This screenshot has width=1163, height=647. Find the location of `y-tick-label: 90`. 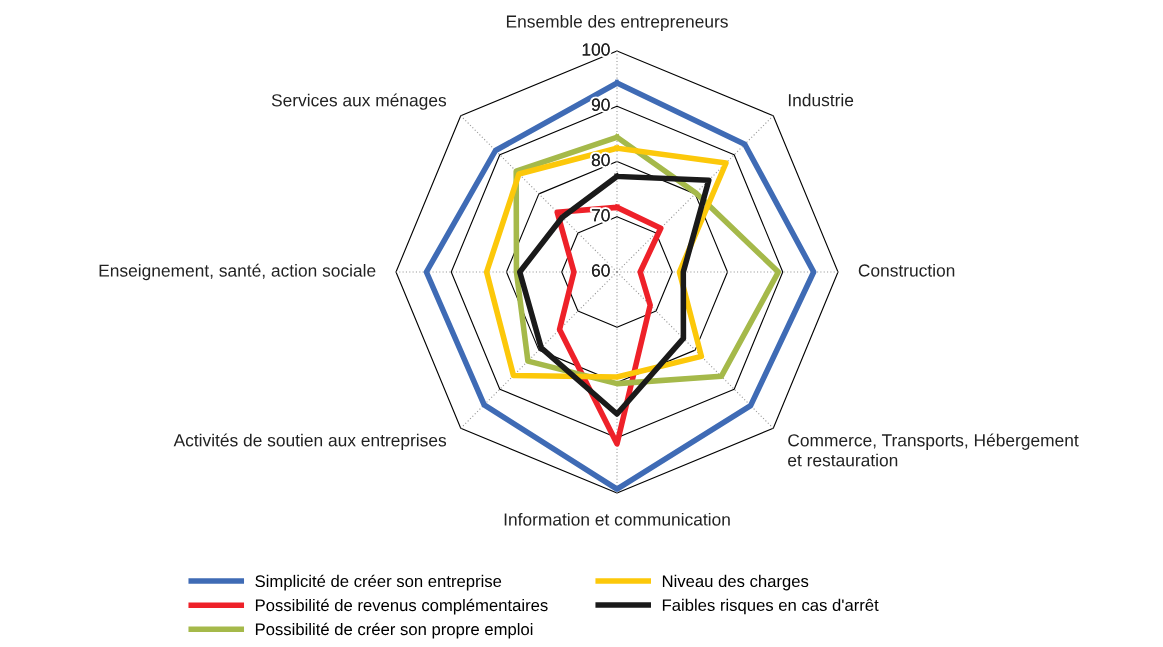

y-tick-label: 90 is located at coordinates (600, 104).